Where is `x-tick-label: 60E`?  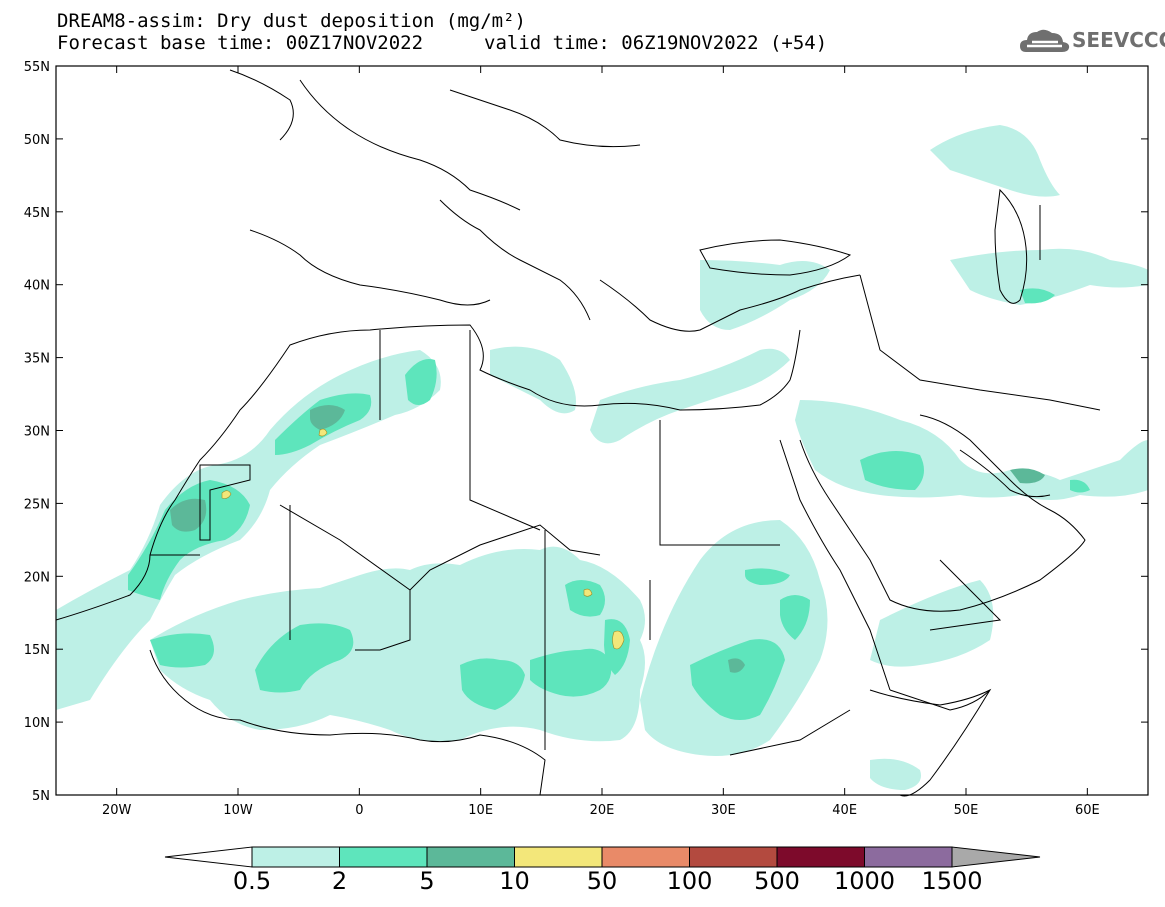
x-tick-label: 60E is located at coordinates (1087, 810).